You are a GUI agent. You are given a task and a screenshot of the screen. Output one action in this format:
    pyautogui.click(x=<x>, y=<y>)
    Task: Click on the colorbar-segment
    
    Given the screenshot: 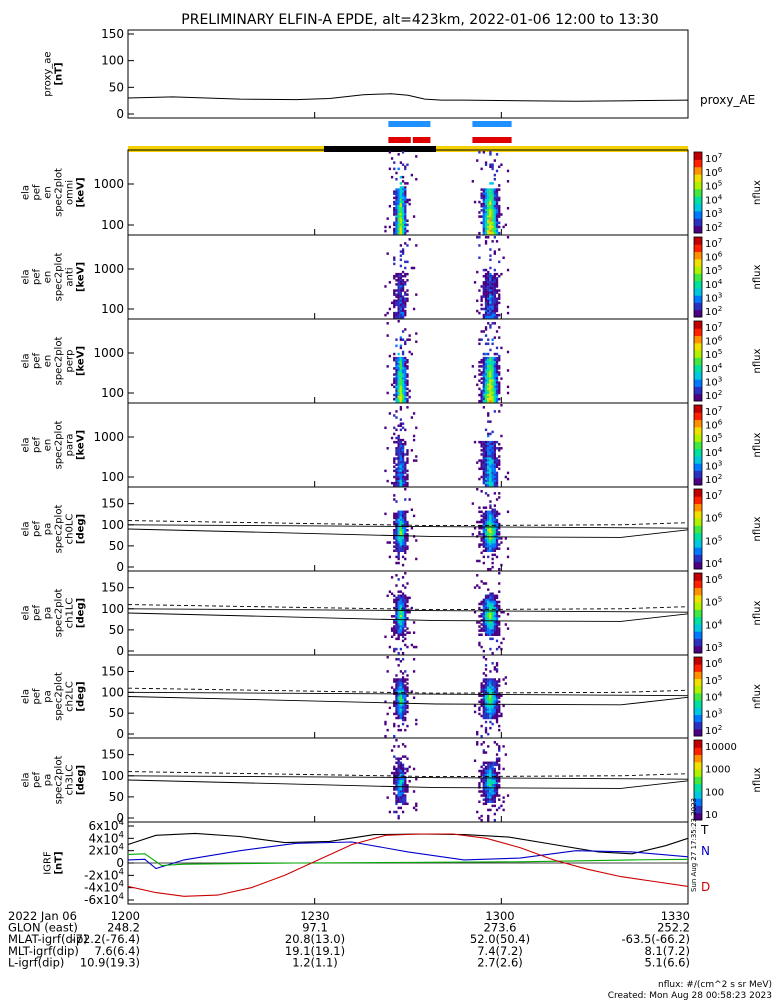 What is the action you would take?
    pyautogui.click(x=698, y=606)
    